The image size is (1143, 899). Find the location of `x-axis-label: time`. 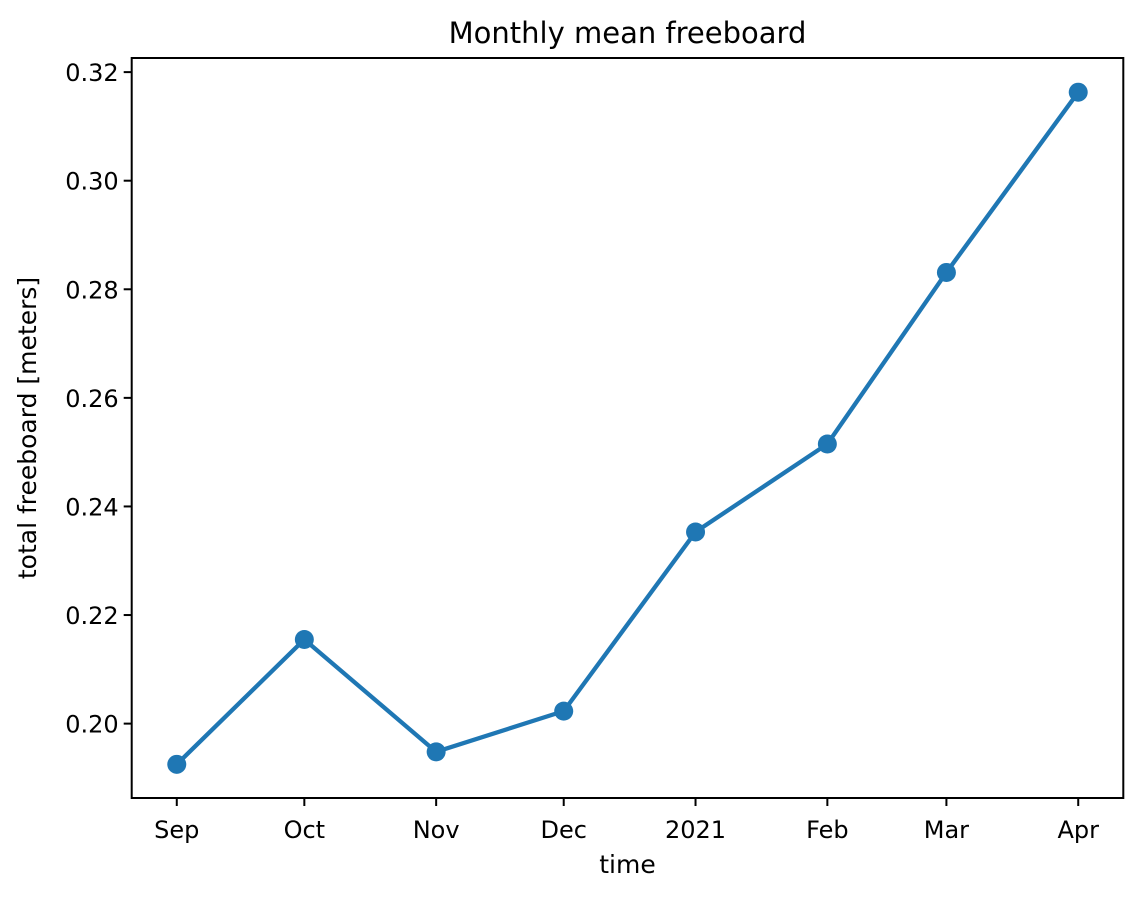

x-axis-label: time is located at coordinates (627, 864).